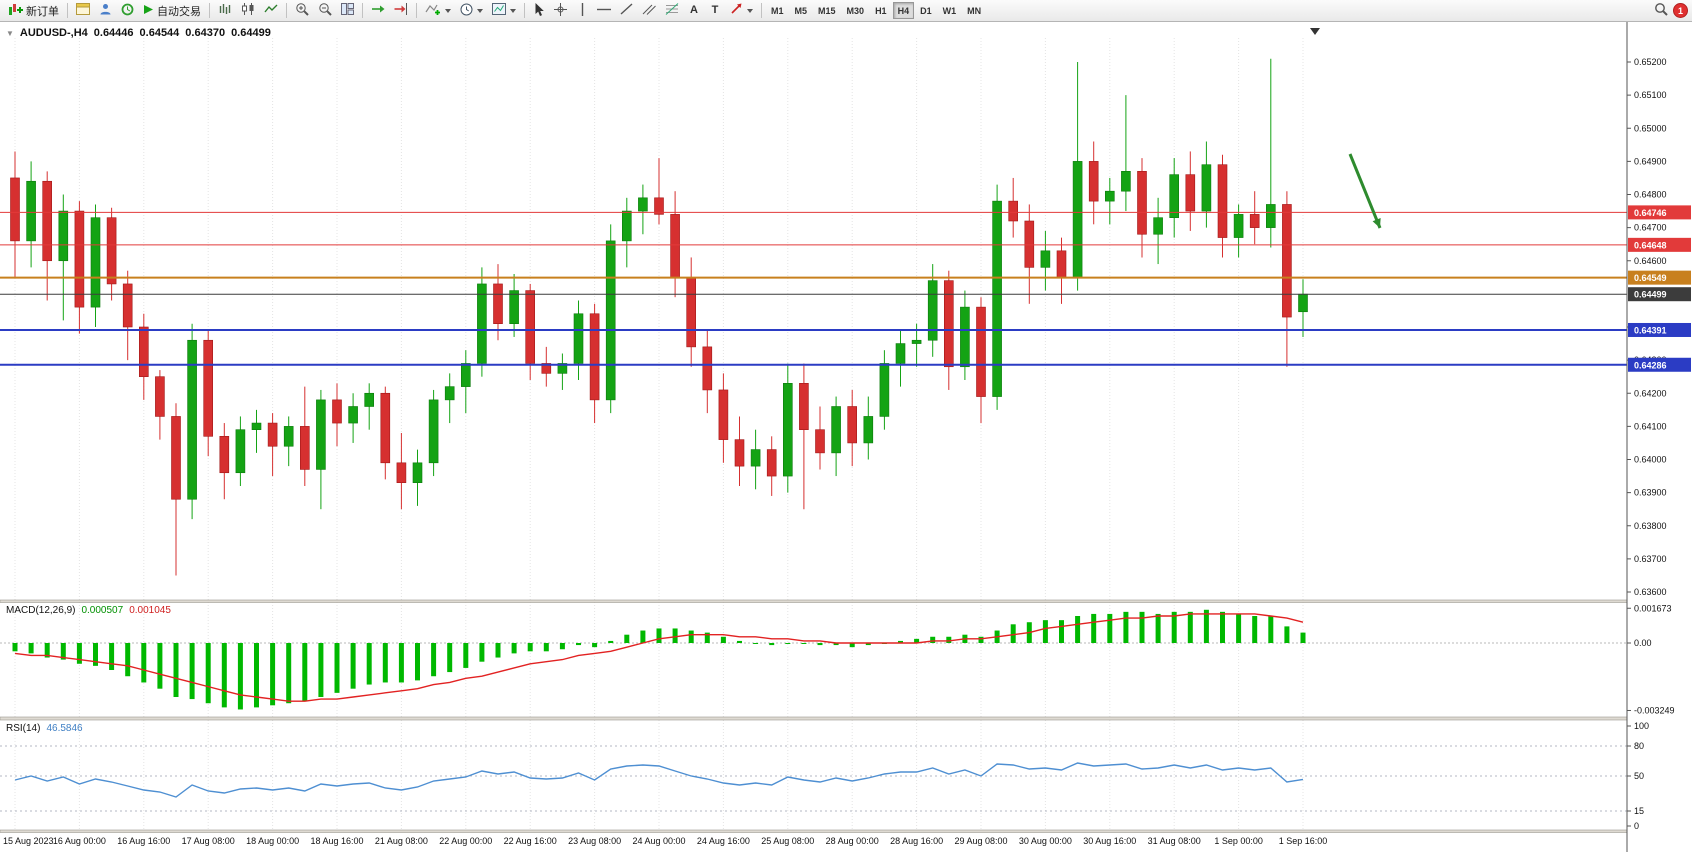 The width and height of the screenshot is (1692, 852). What do you see at coordinates (10, 33) in the screenshot?
I see `one-click-collapse-icon: ▼` at bounding box center [10, 33].